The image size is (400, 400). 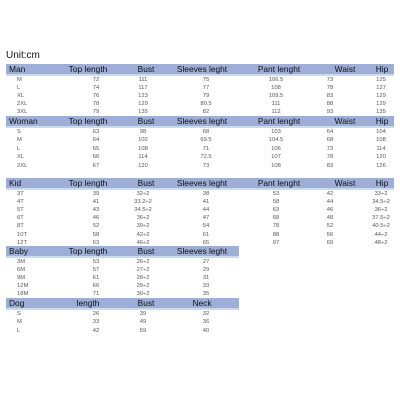 I want to click on man-cell: 123, so click(x=143, y=95).